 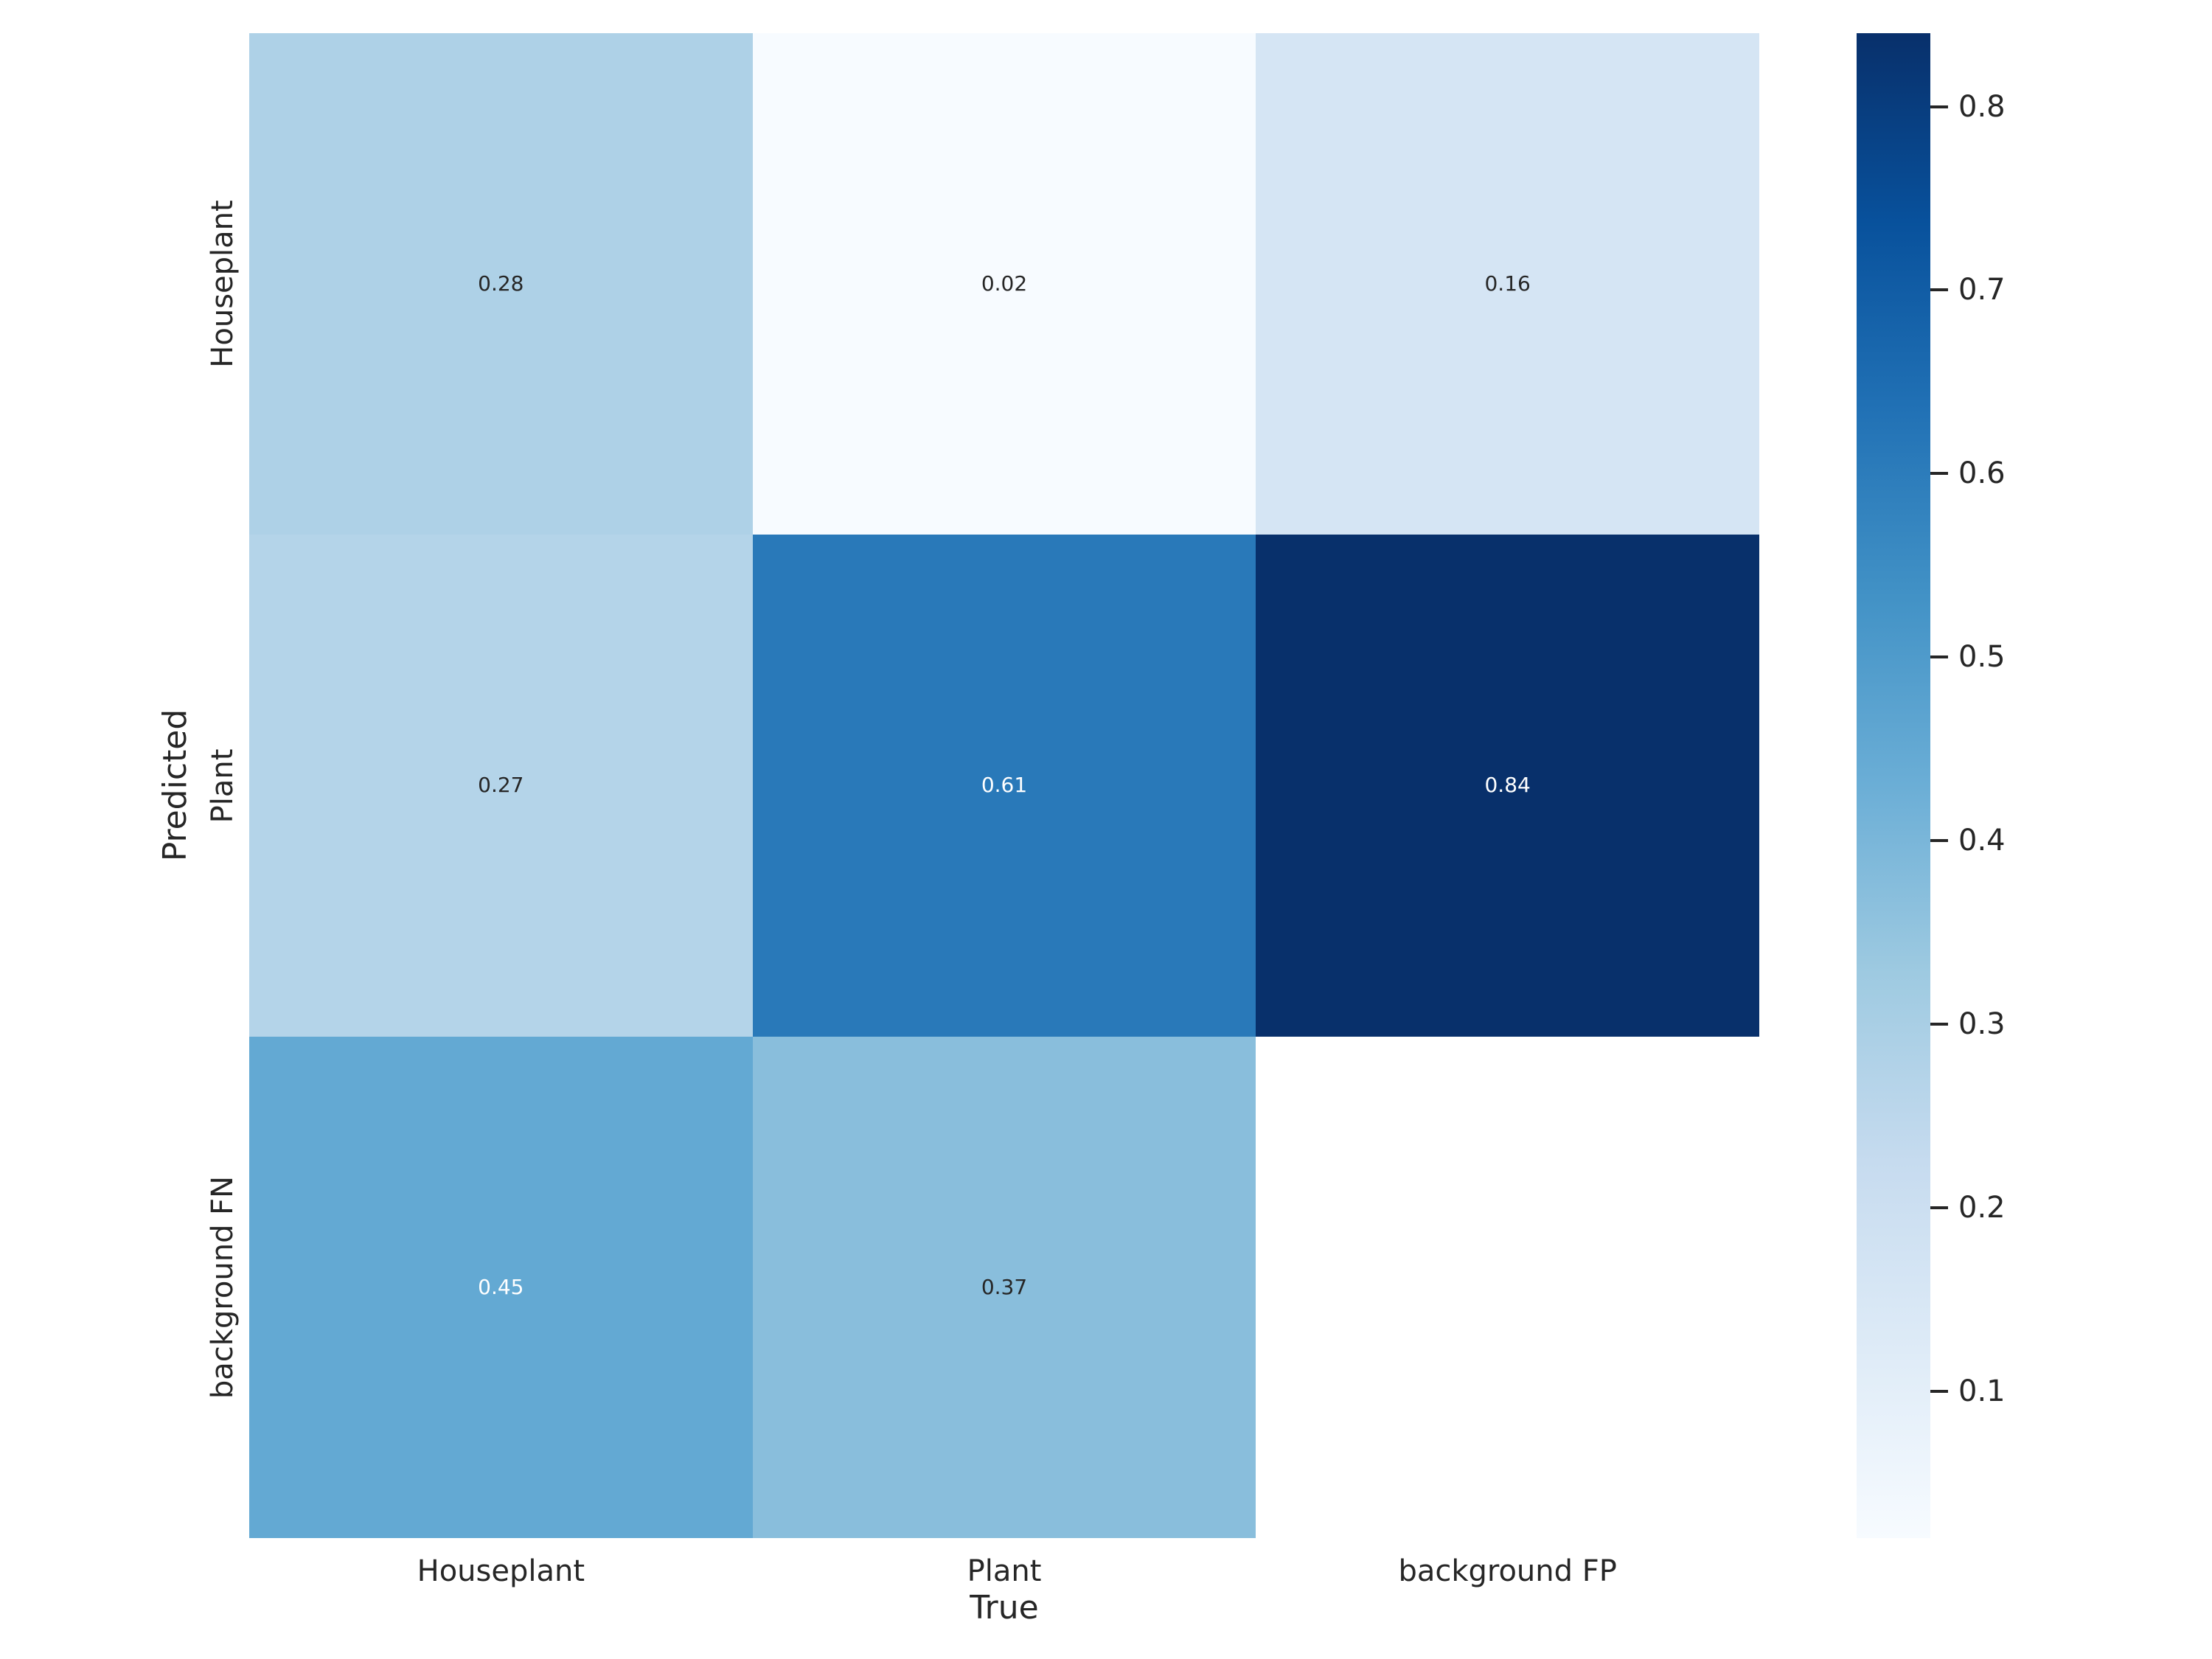 I want to click on colorbar-tick-mark-0.8, so click(x=1939, y=106).